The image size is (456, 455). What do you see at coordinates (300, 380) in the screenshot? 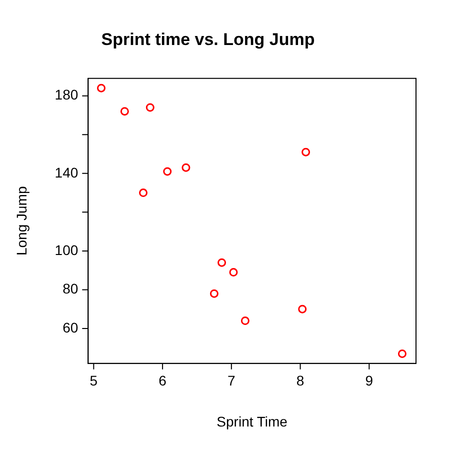
I see `x-tick-label: 8` at bounding box center [300, 380].